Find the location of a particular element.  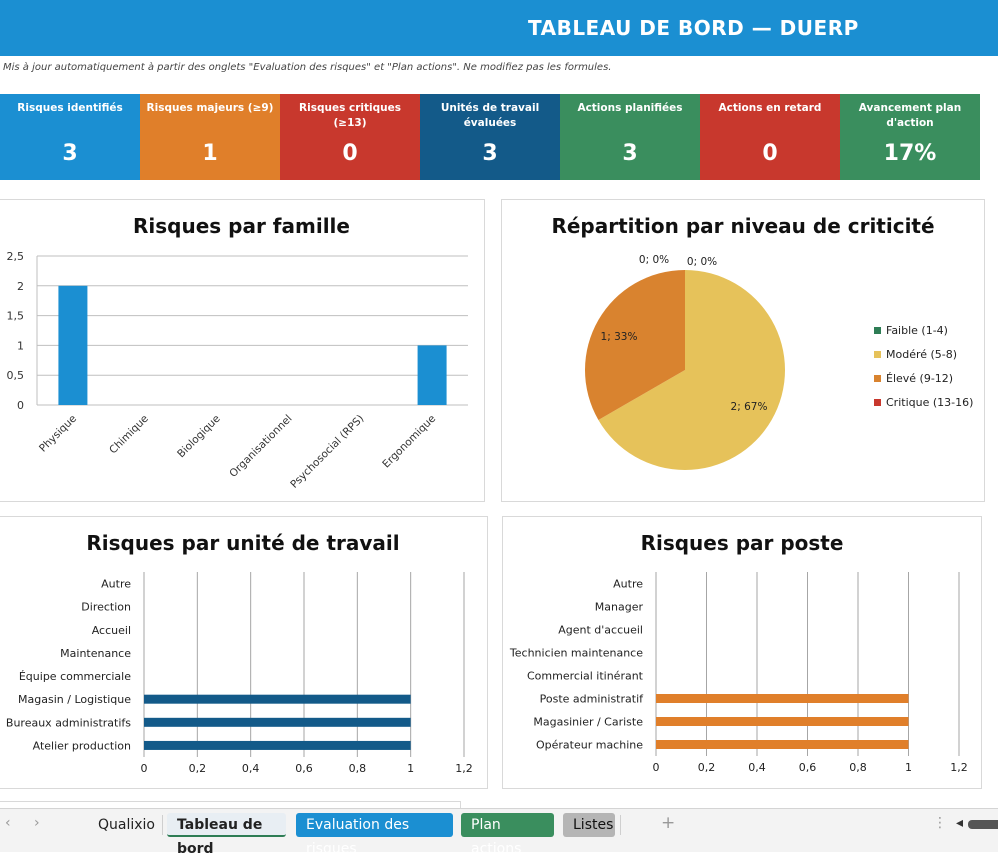

chart-title: Risques par famille is located at coordinates (241, 226).